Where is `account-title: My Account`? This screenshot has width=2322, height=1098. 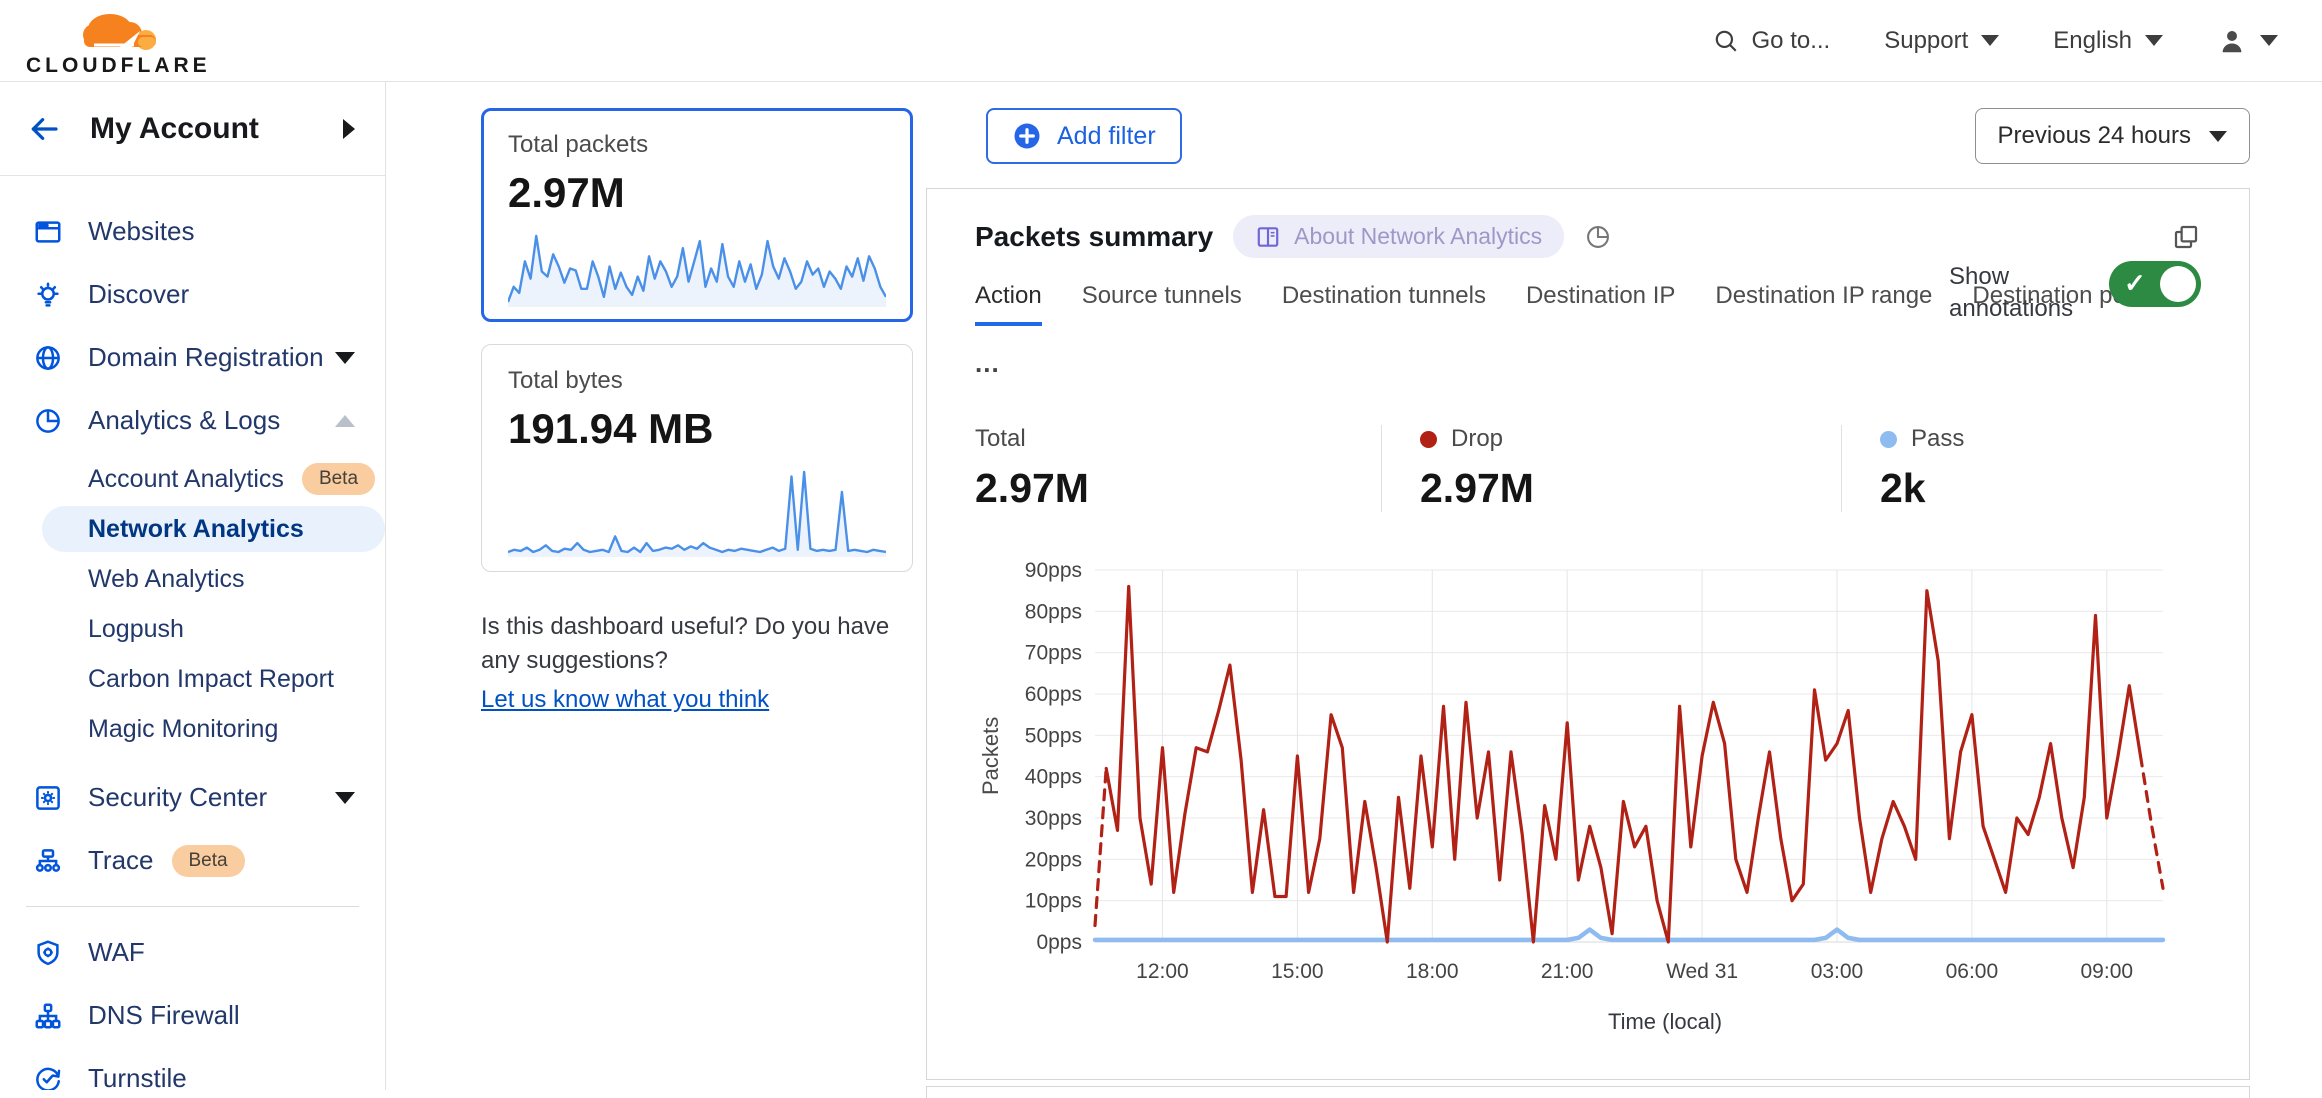
account-title: My Account is located at coordinates (216, 129).